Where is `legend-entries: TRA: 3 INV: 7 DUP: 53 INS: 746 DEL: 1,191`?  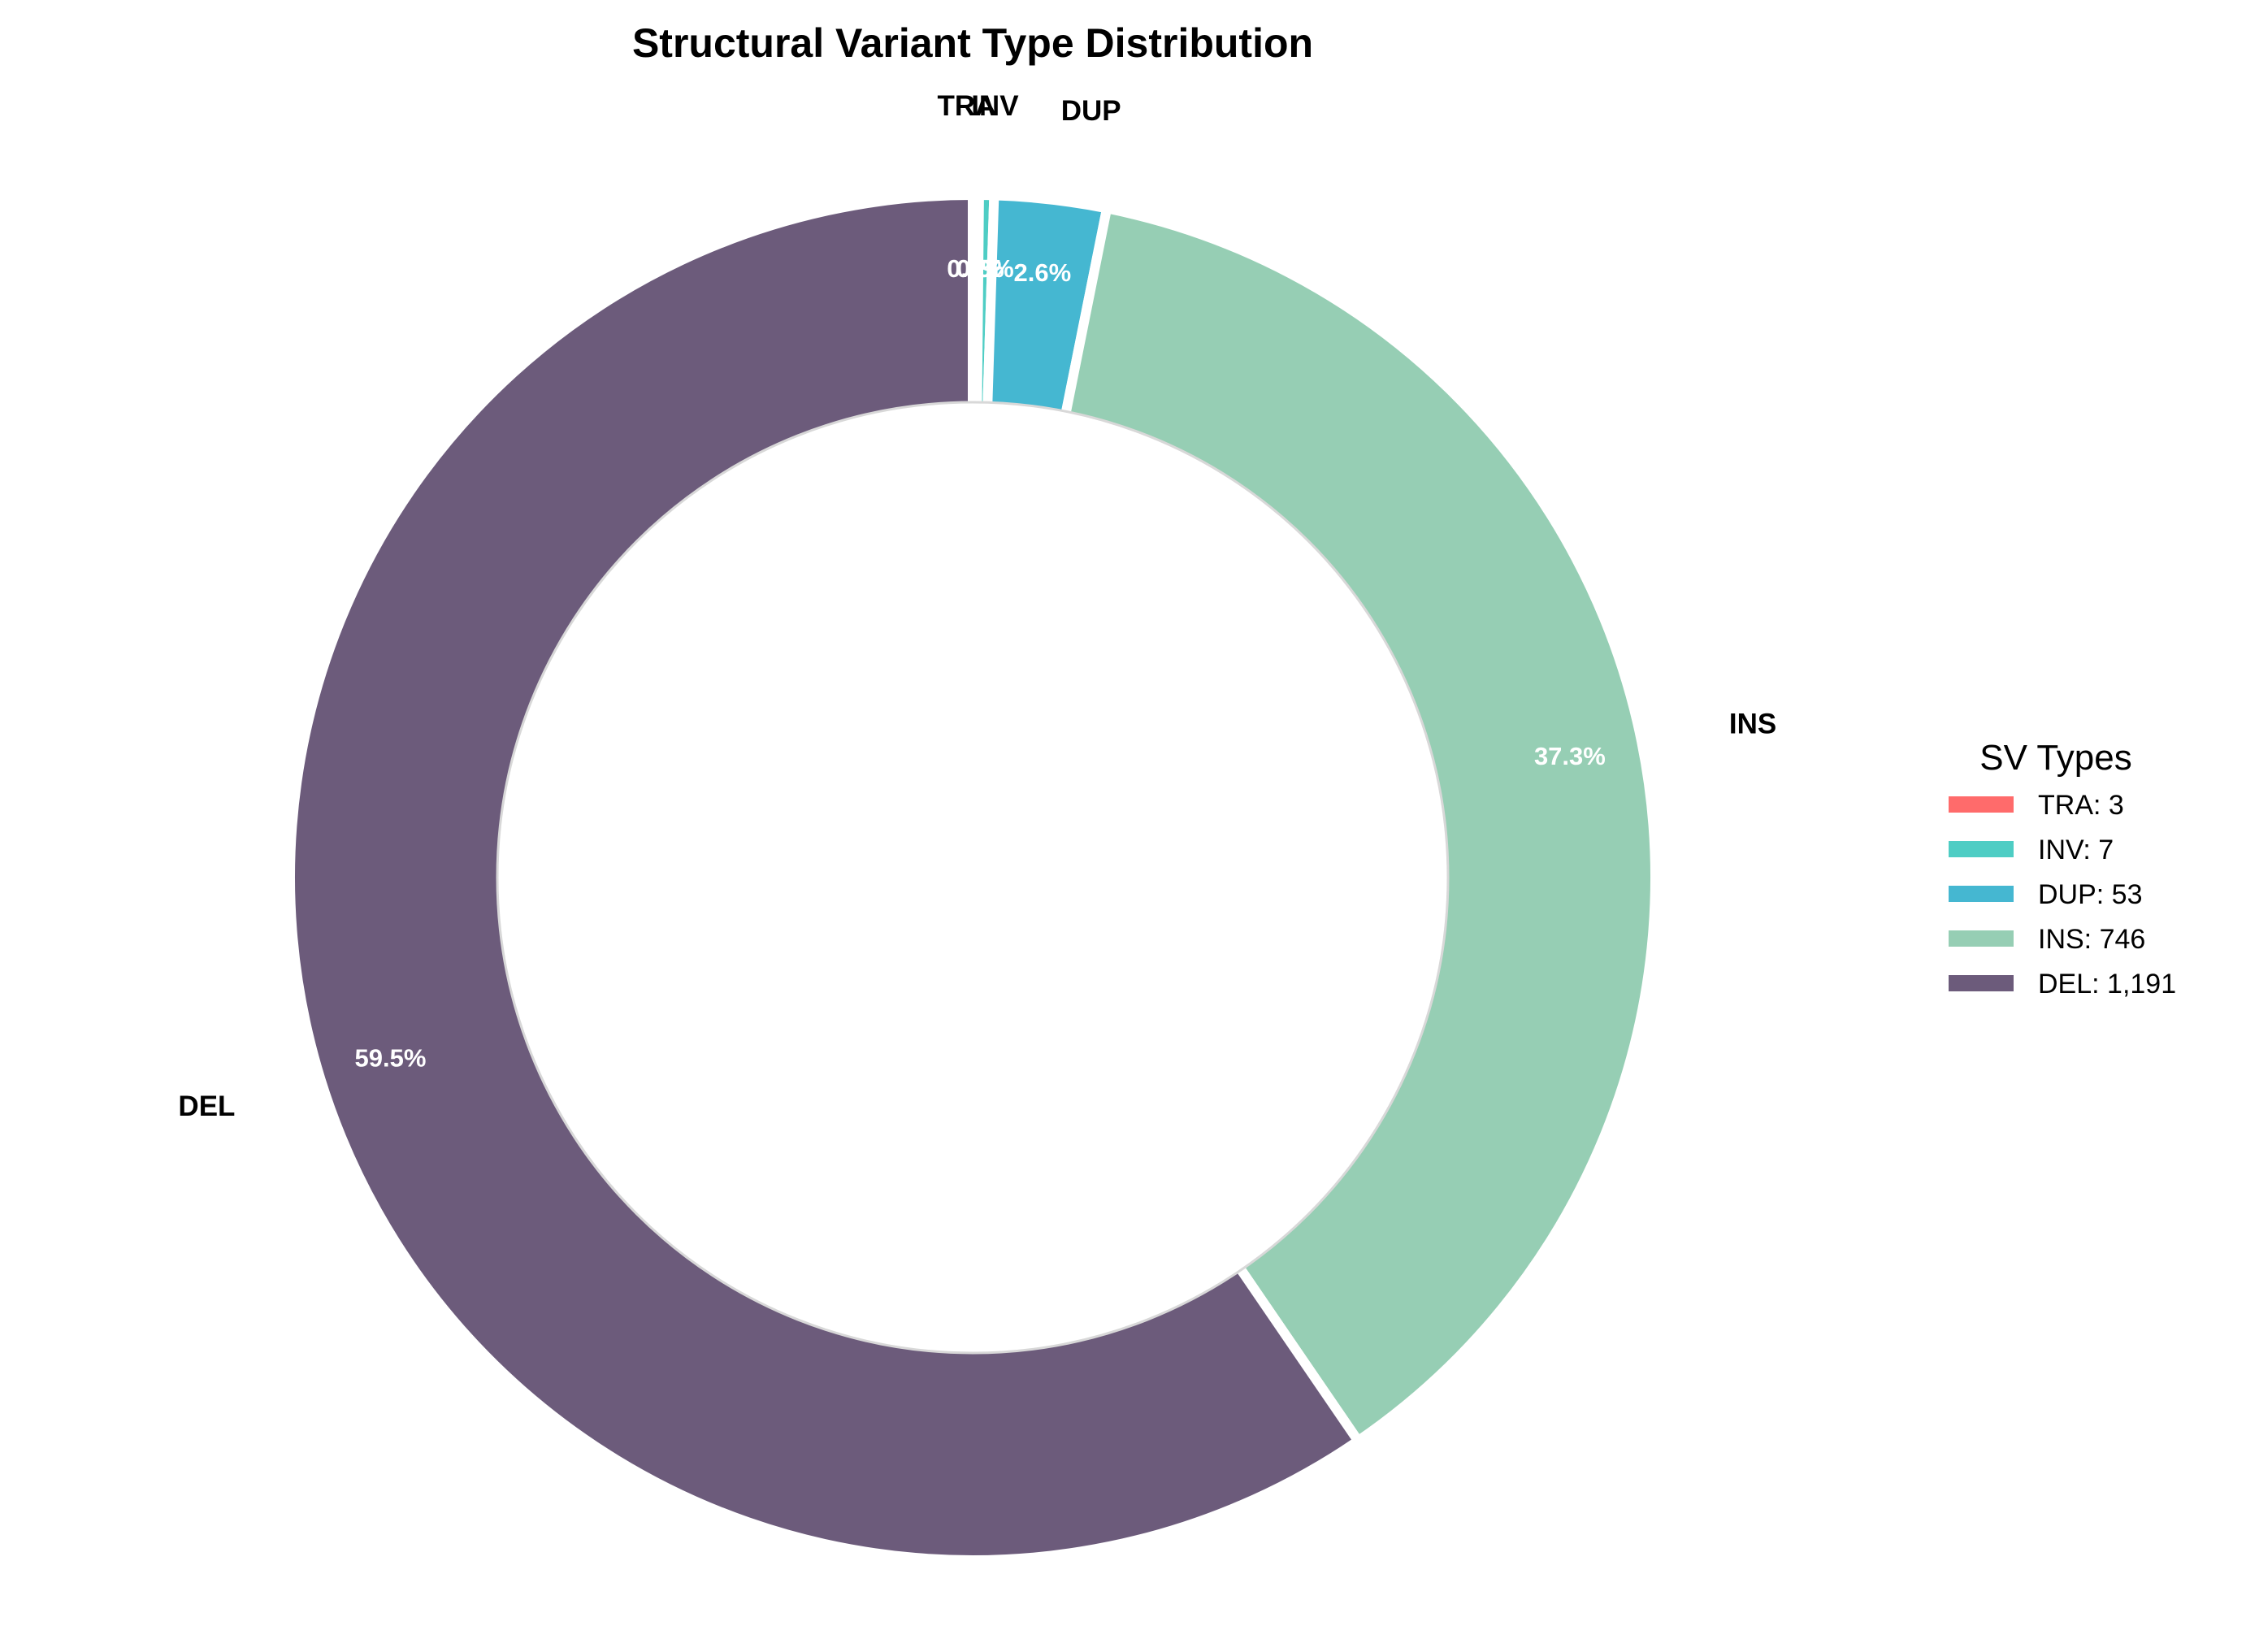 legend-entries: TRA: 3 INV: 7 DUP: 53 INS: 746 DEL: 1,191 is located at coordinates (2062, 895).